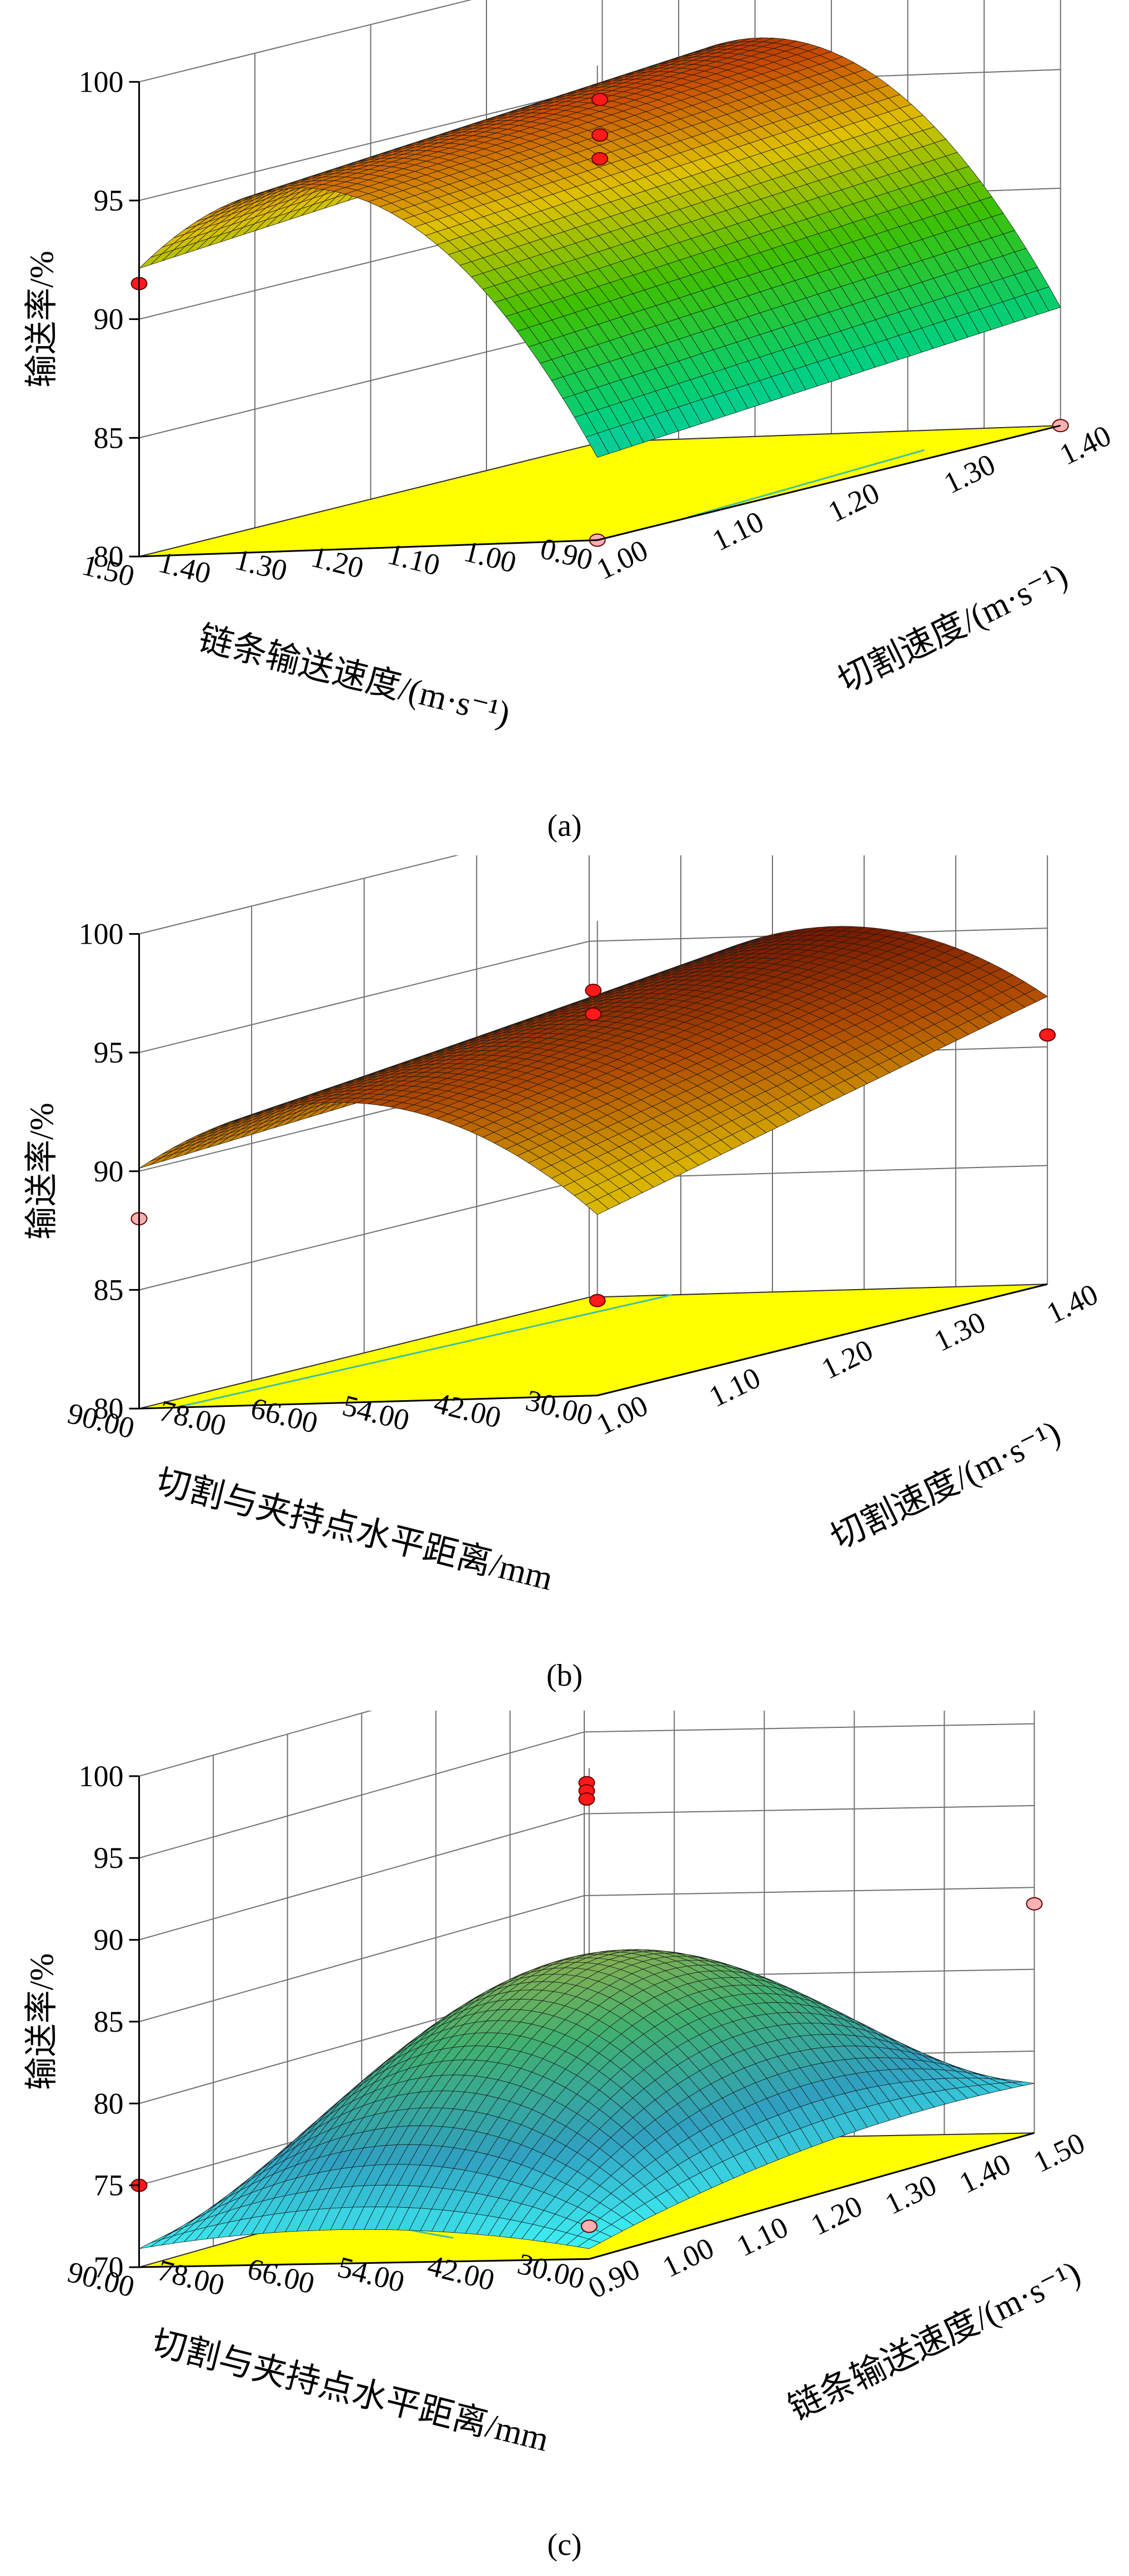 The image size is (1129, 2576). Describe the element at coordinates (564, 1676) in the screenshot. I see `caption-b: (b)` at that location.